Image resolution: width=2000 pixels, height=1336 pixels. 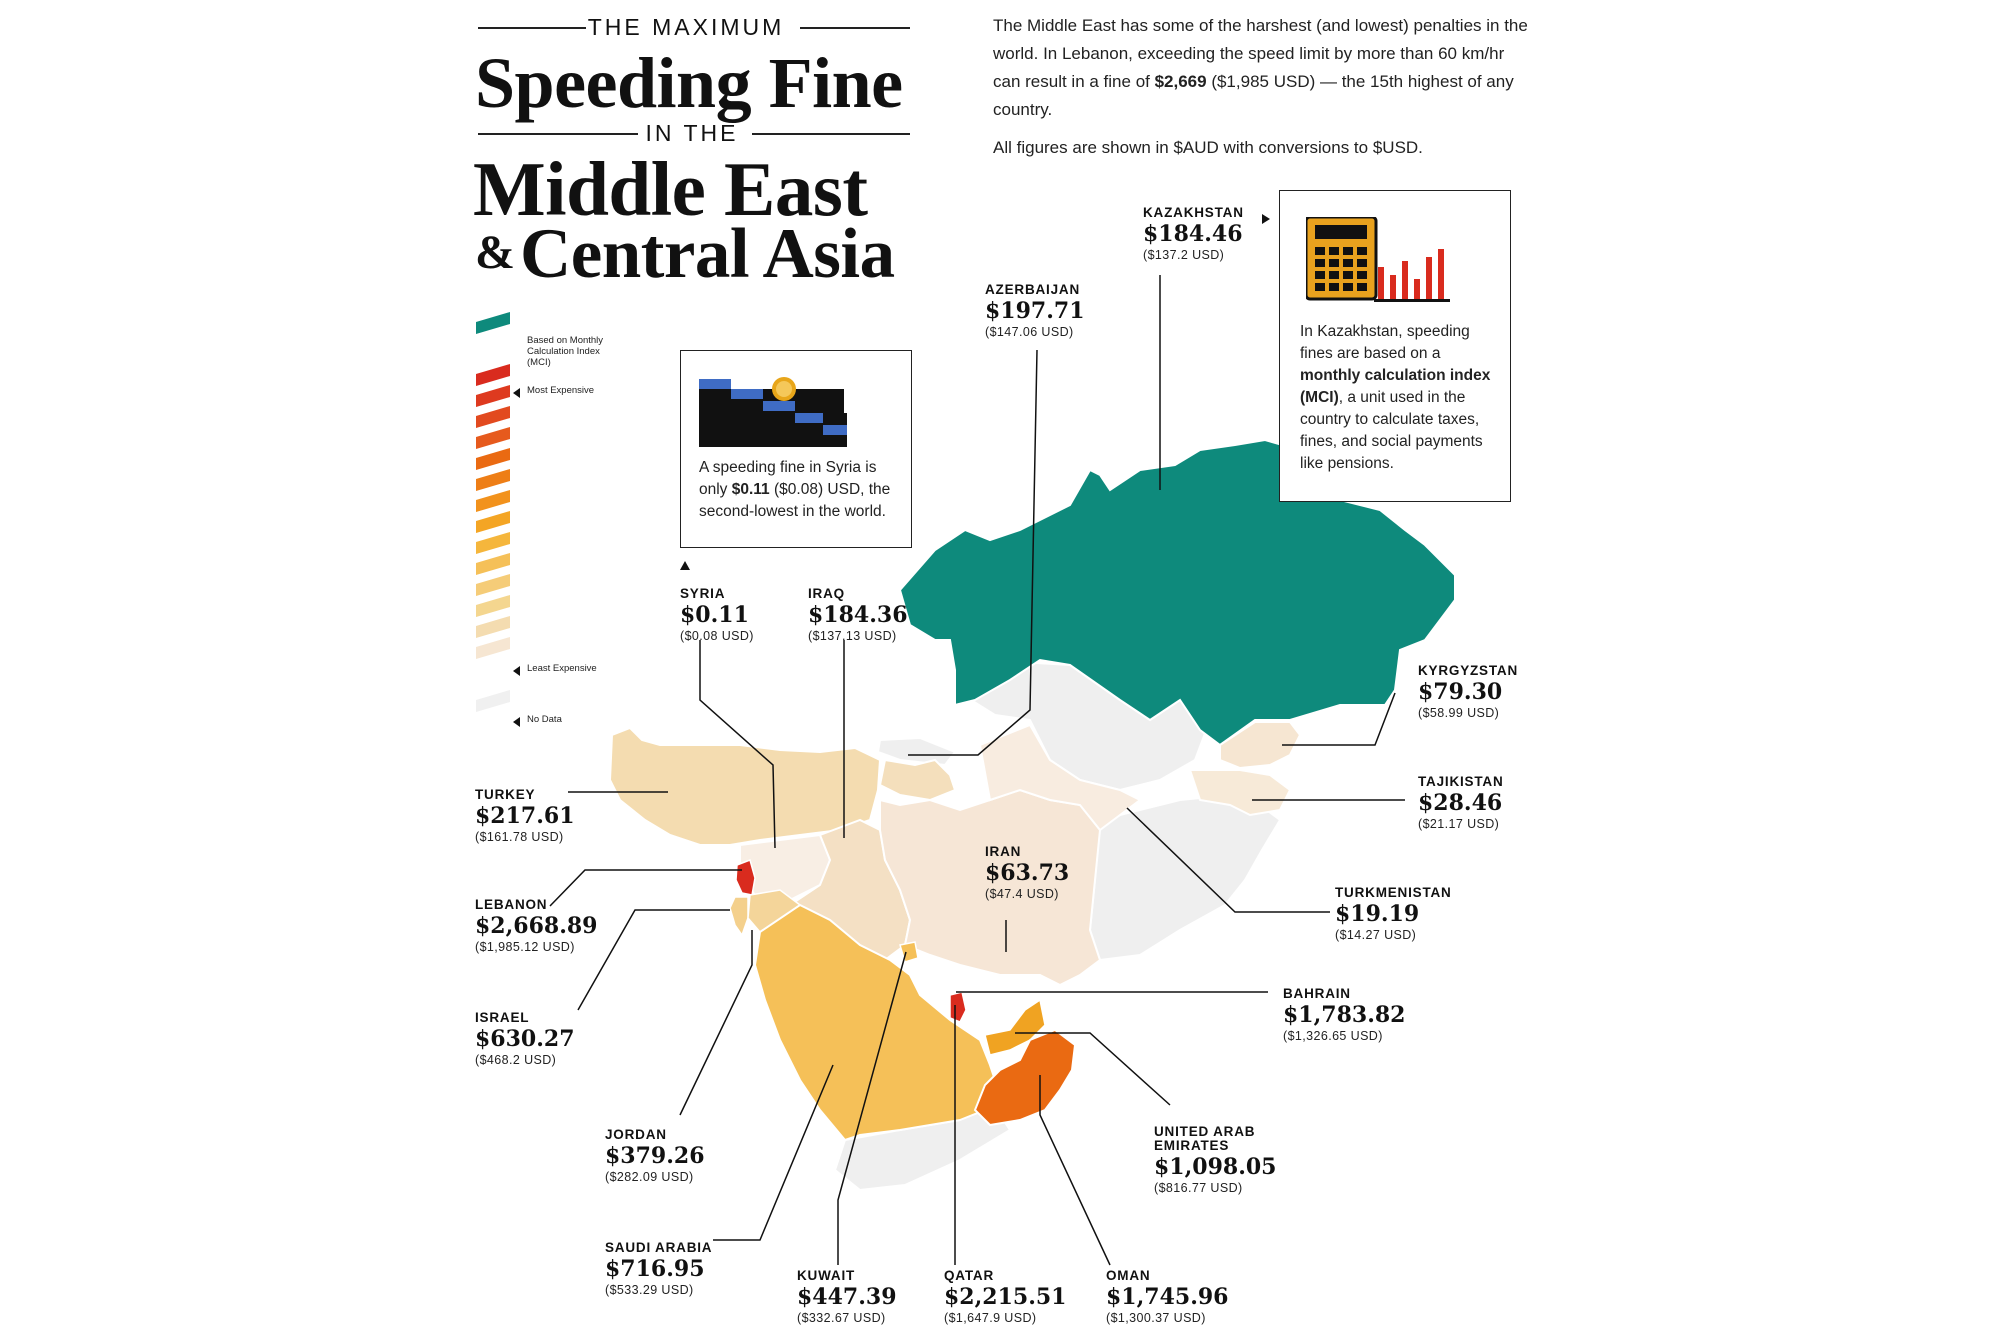 I want to click on fine-aud: $63.73, so click(x=1027, y=873).